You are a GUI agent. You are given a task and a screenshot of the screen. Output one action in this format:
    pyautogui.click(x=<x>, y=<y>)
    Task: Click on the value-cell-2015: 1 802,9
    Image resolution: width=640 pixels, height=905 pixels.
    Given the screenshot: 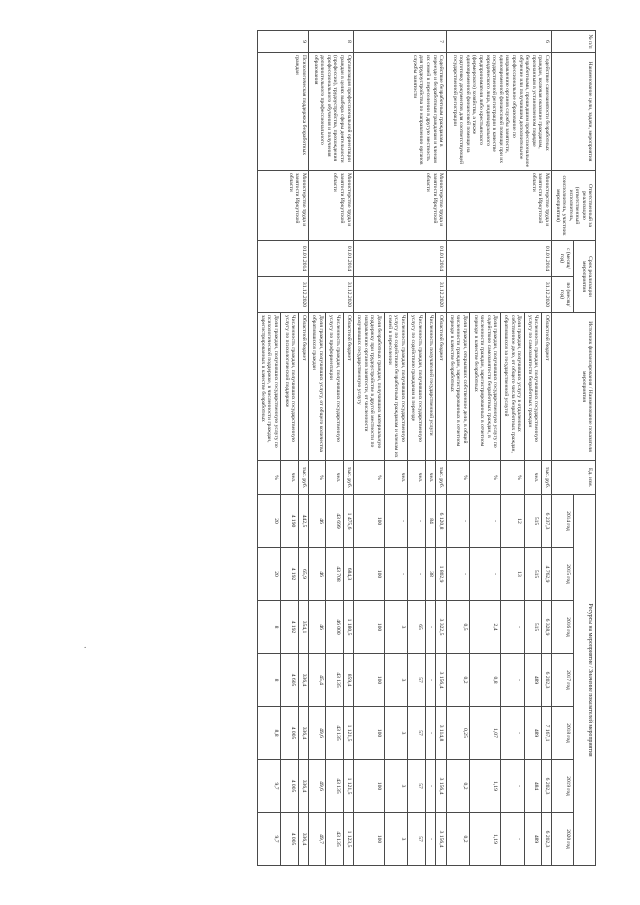 What is the action you would take?
    pyautogui.click(x=441, y=574)
    